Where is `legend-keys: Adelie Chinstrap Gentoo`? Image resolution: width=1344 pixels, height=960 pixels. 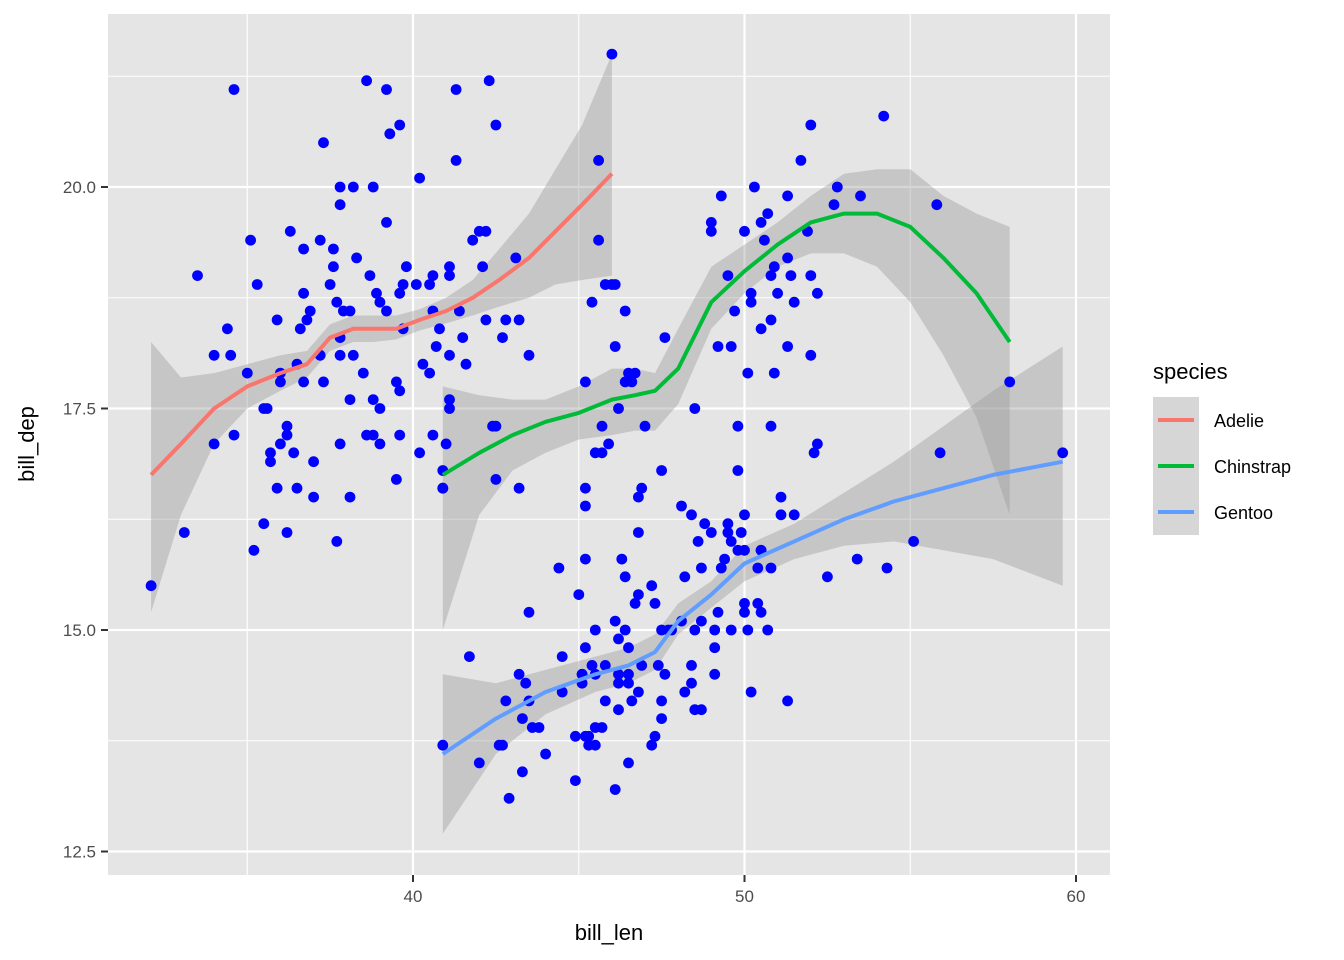
legend-keys: Adelie Chinstrap Gentoo is located at coordinates (1222, 466).